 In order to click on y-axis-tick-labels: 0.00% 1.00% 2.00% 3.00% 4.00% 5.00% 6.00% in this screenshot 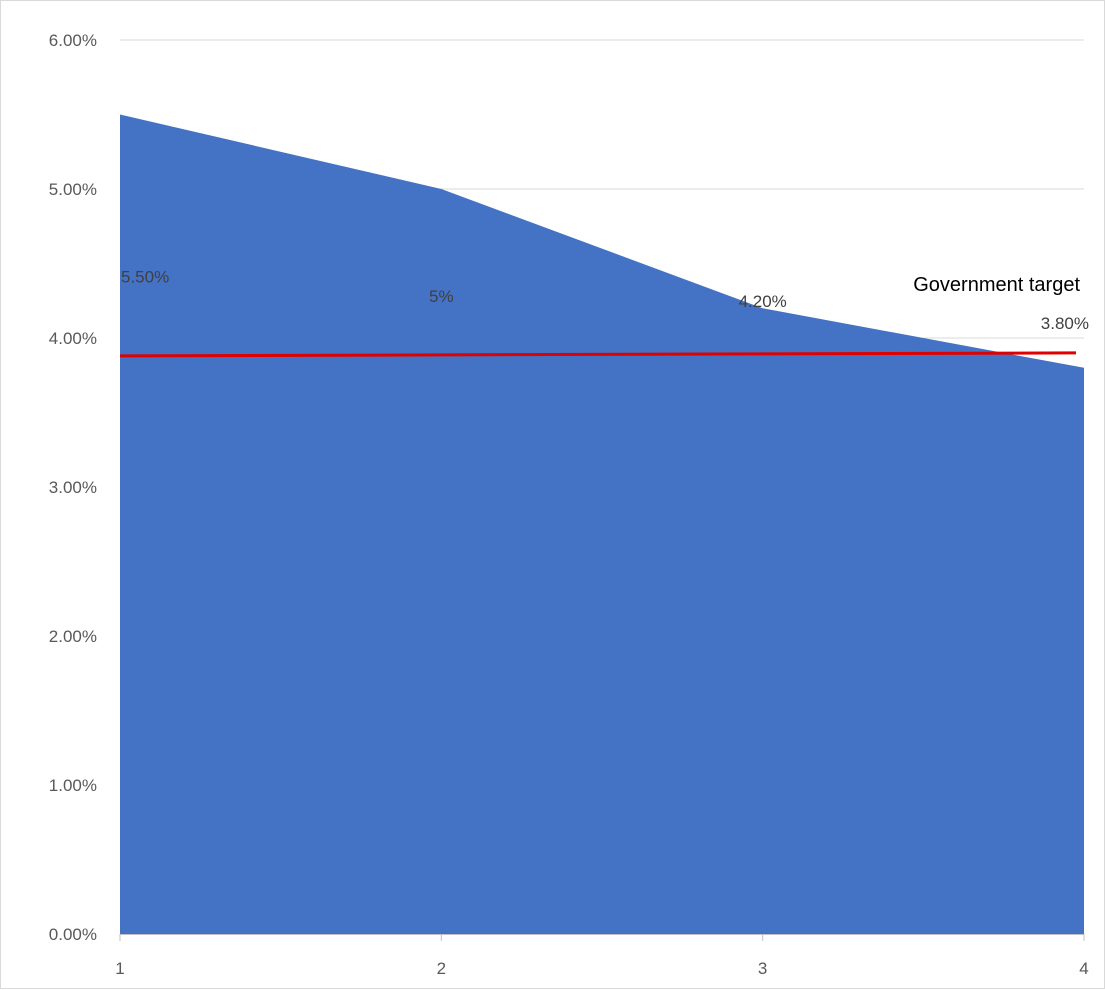, I will do `click(73, 487)`.